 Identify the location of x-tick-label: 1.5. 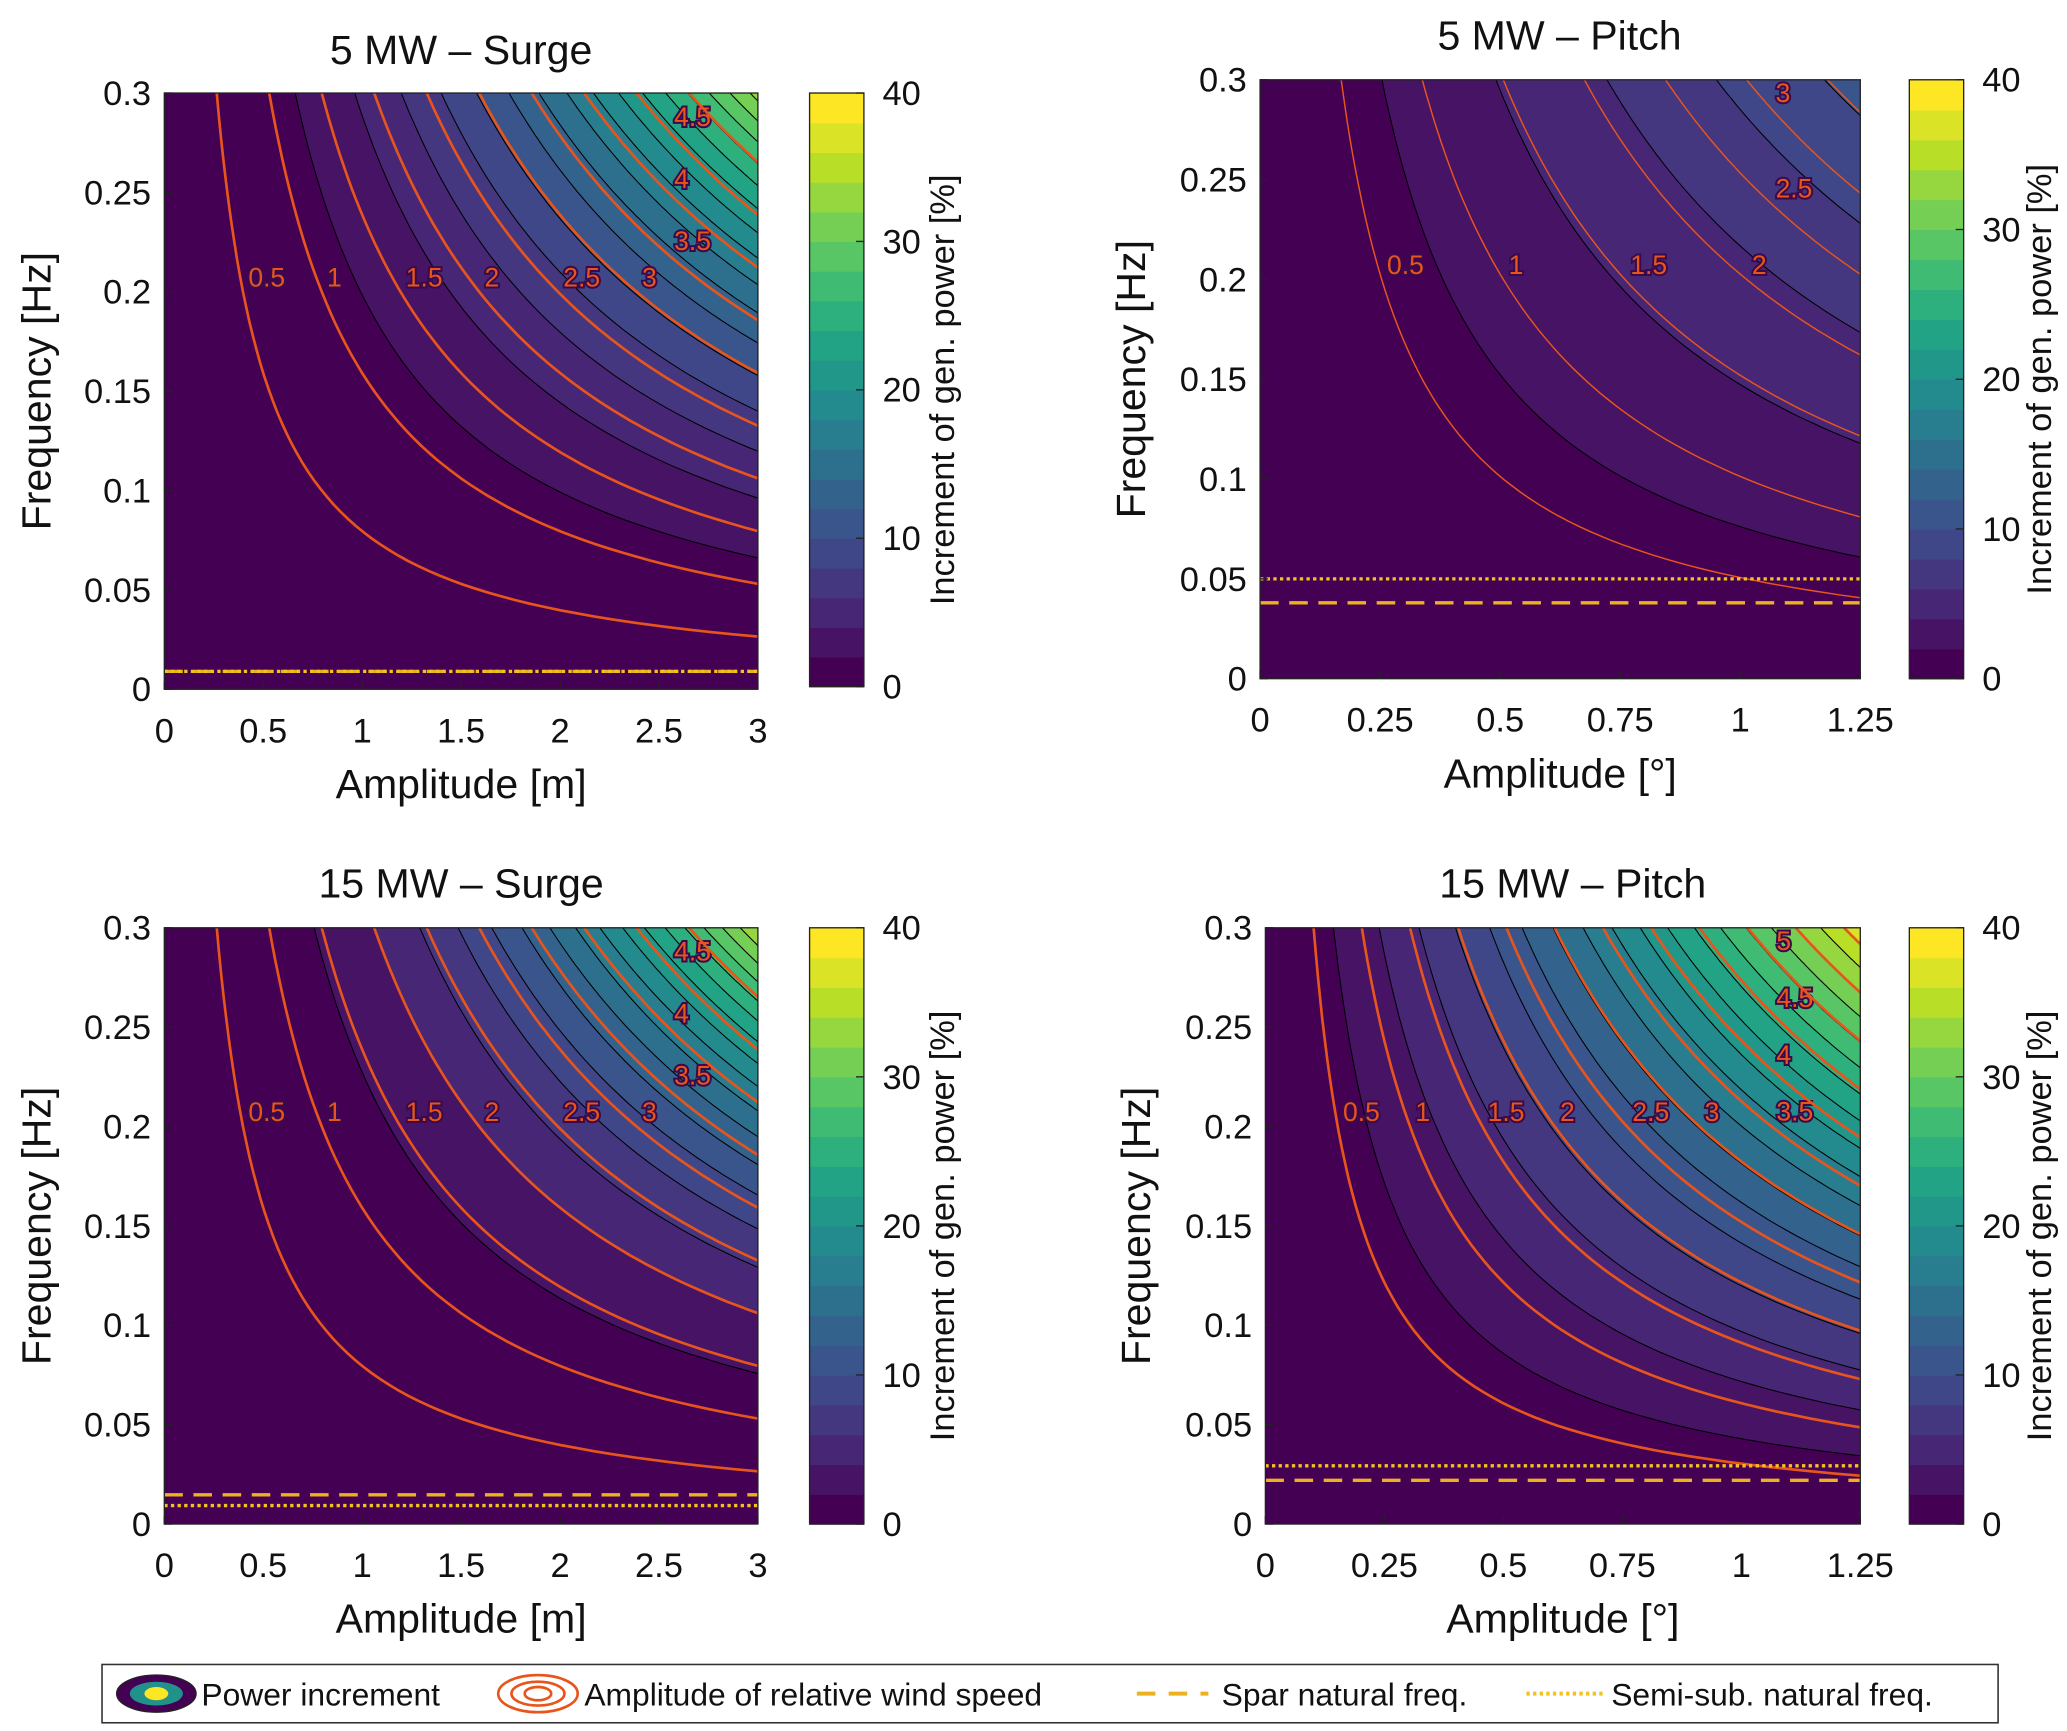
(461, 731).